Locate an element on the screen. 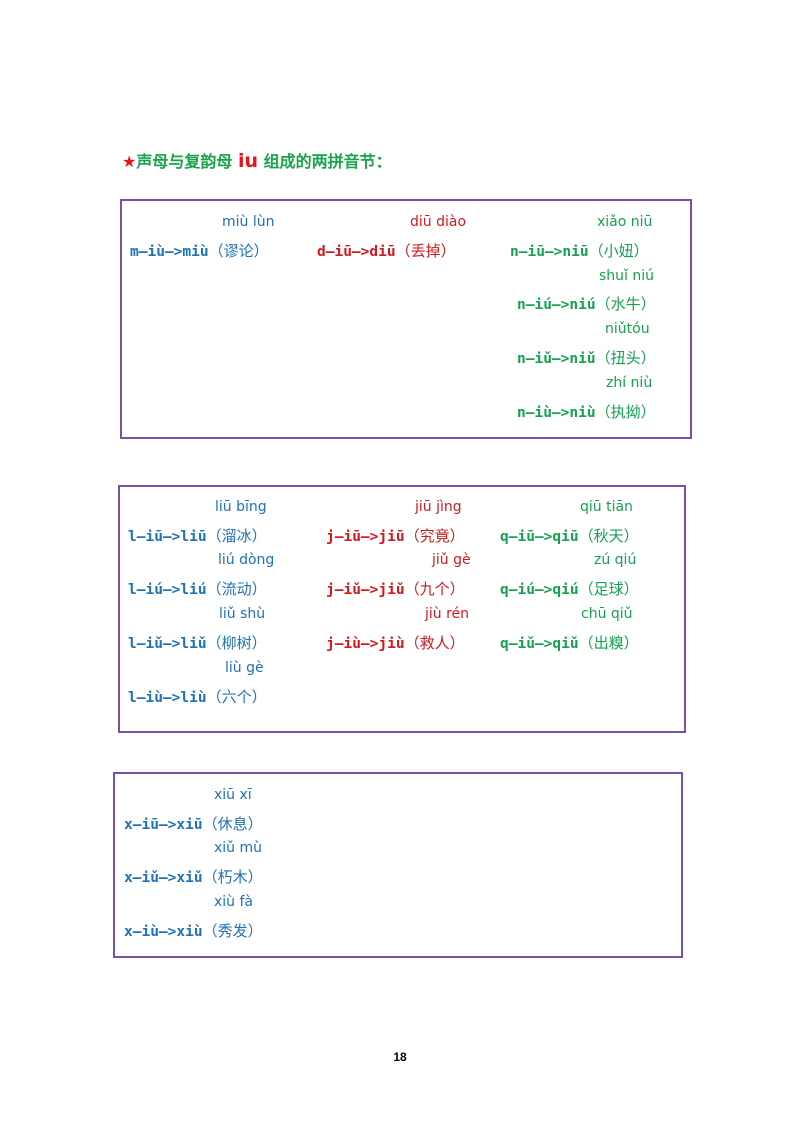 The image size is (800, 1132). spelling-line: j—iǔ—>jiǔ（九个） is located at coordinates (395, 589).